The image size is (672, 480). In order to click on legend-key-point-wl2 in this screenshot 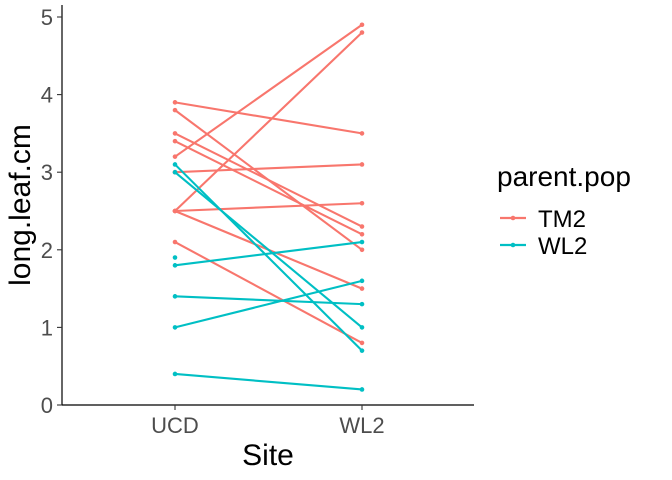, I will do `click(513, 245)`.